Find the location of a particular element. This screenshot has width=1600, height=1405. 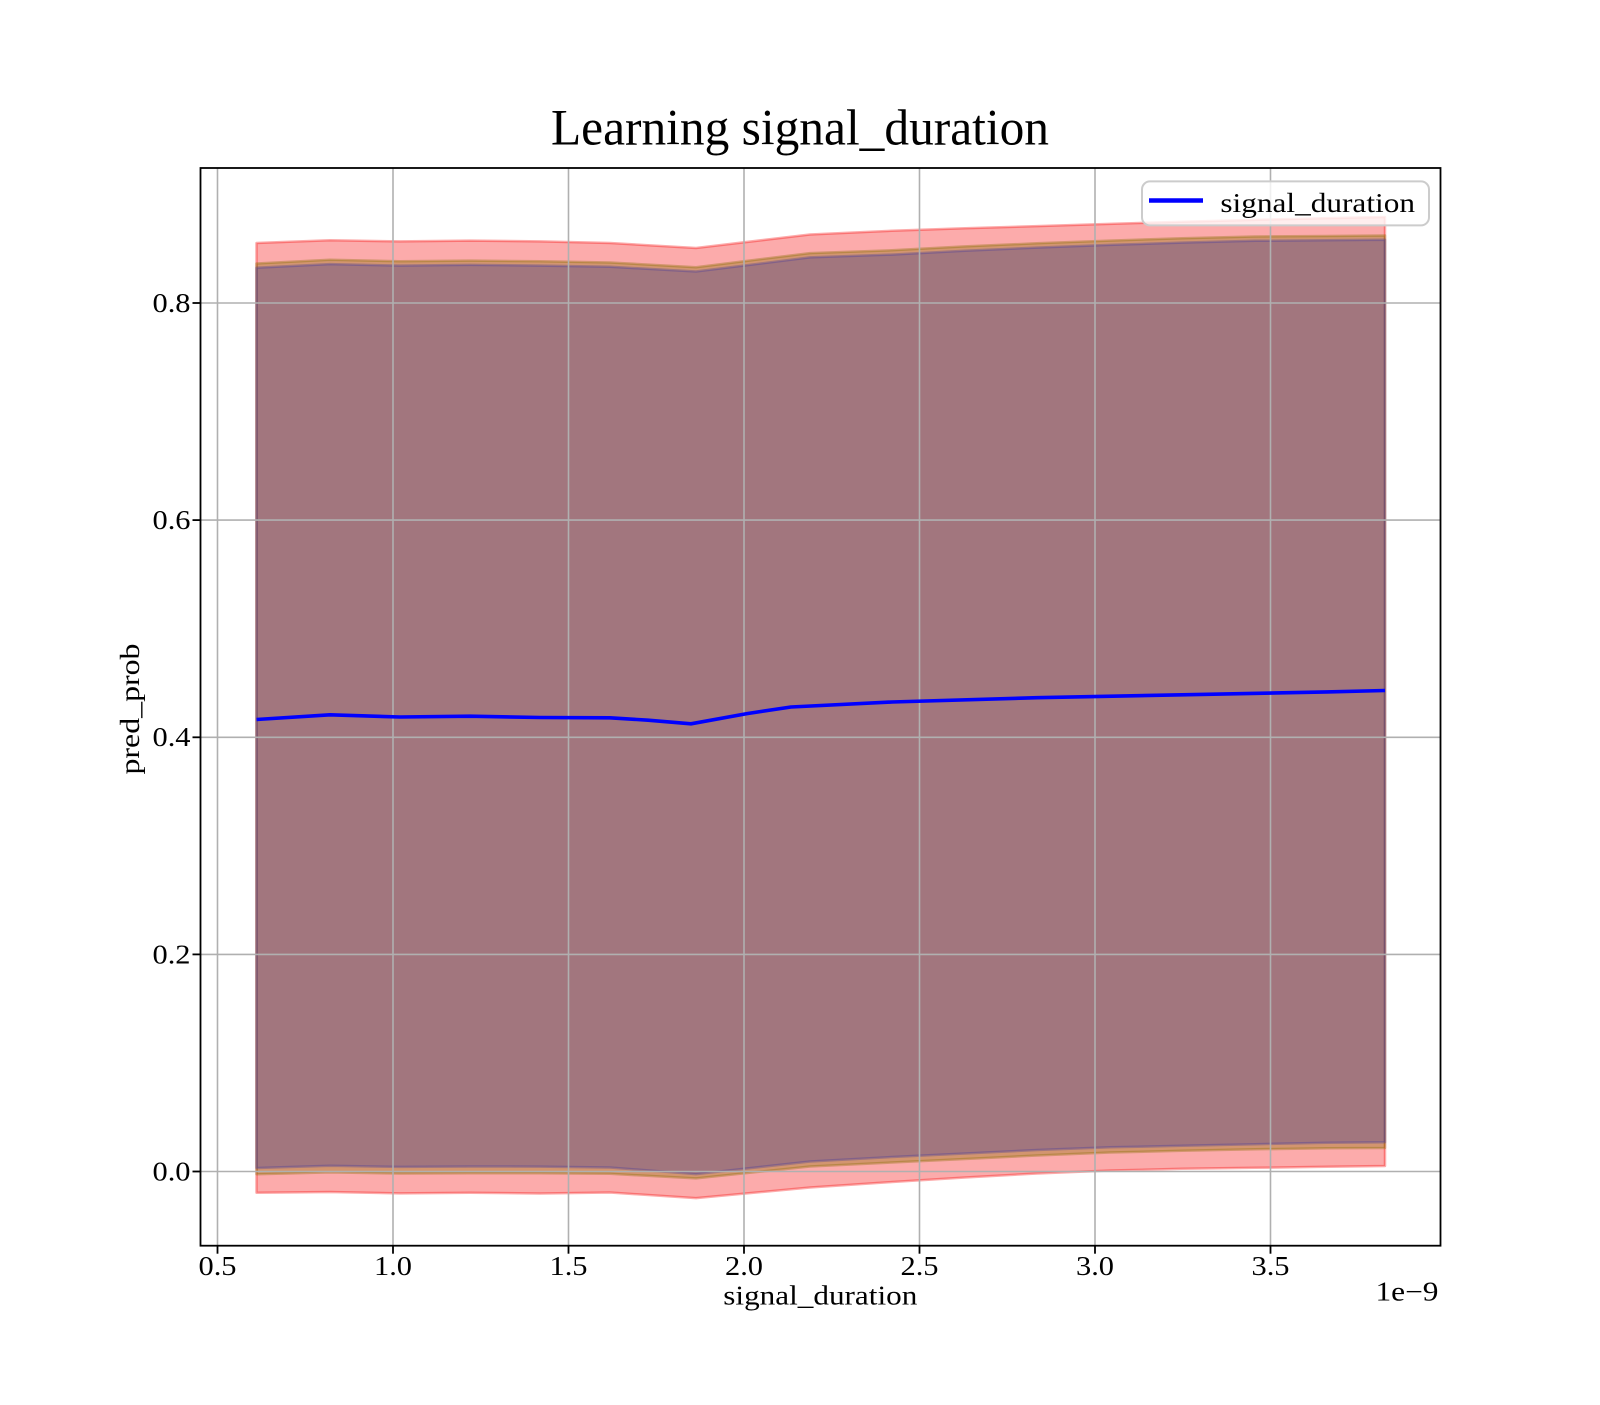

svg-text: 0.0 is located at coordinates (172, 1171).